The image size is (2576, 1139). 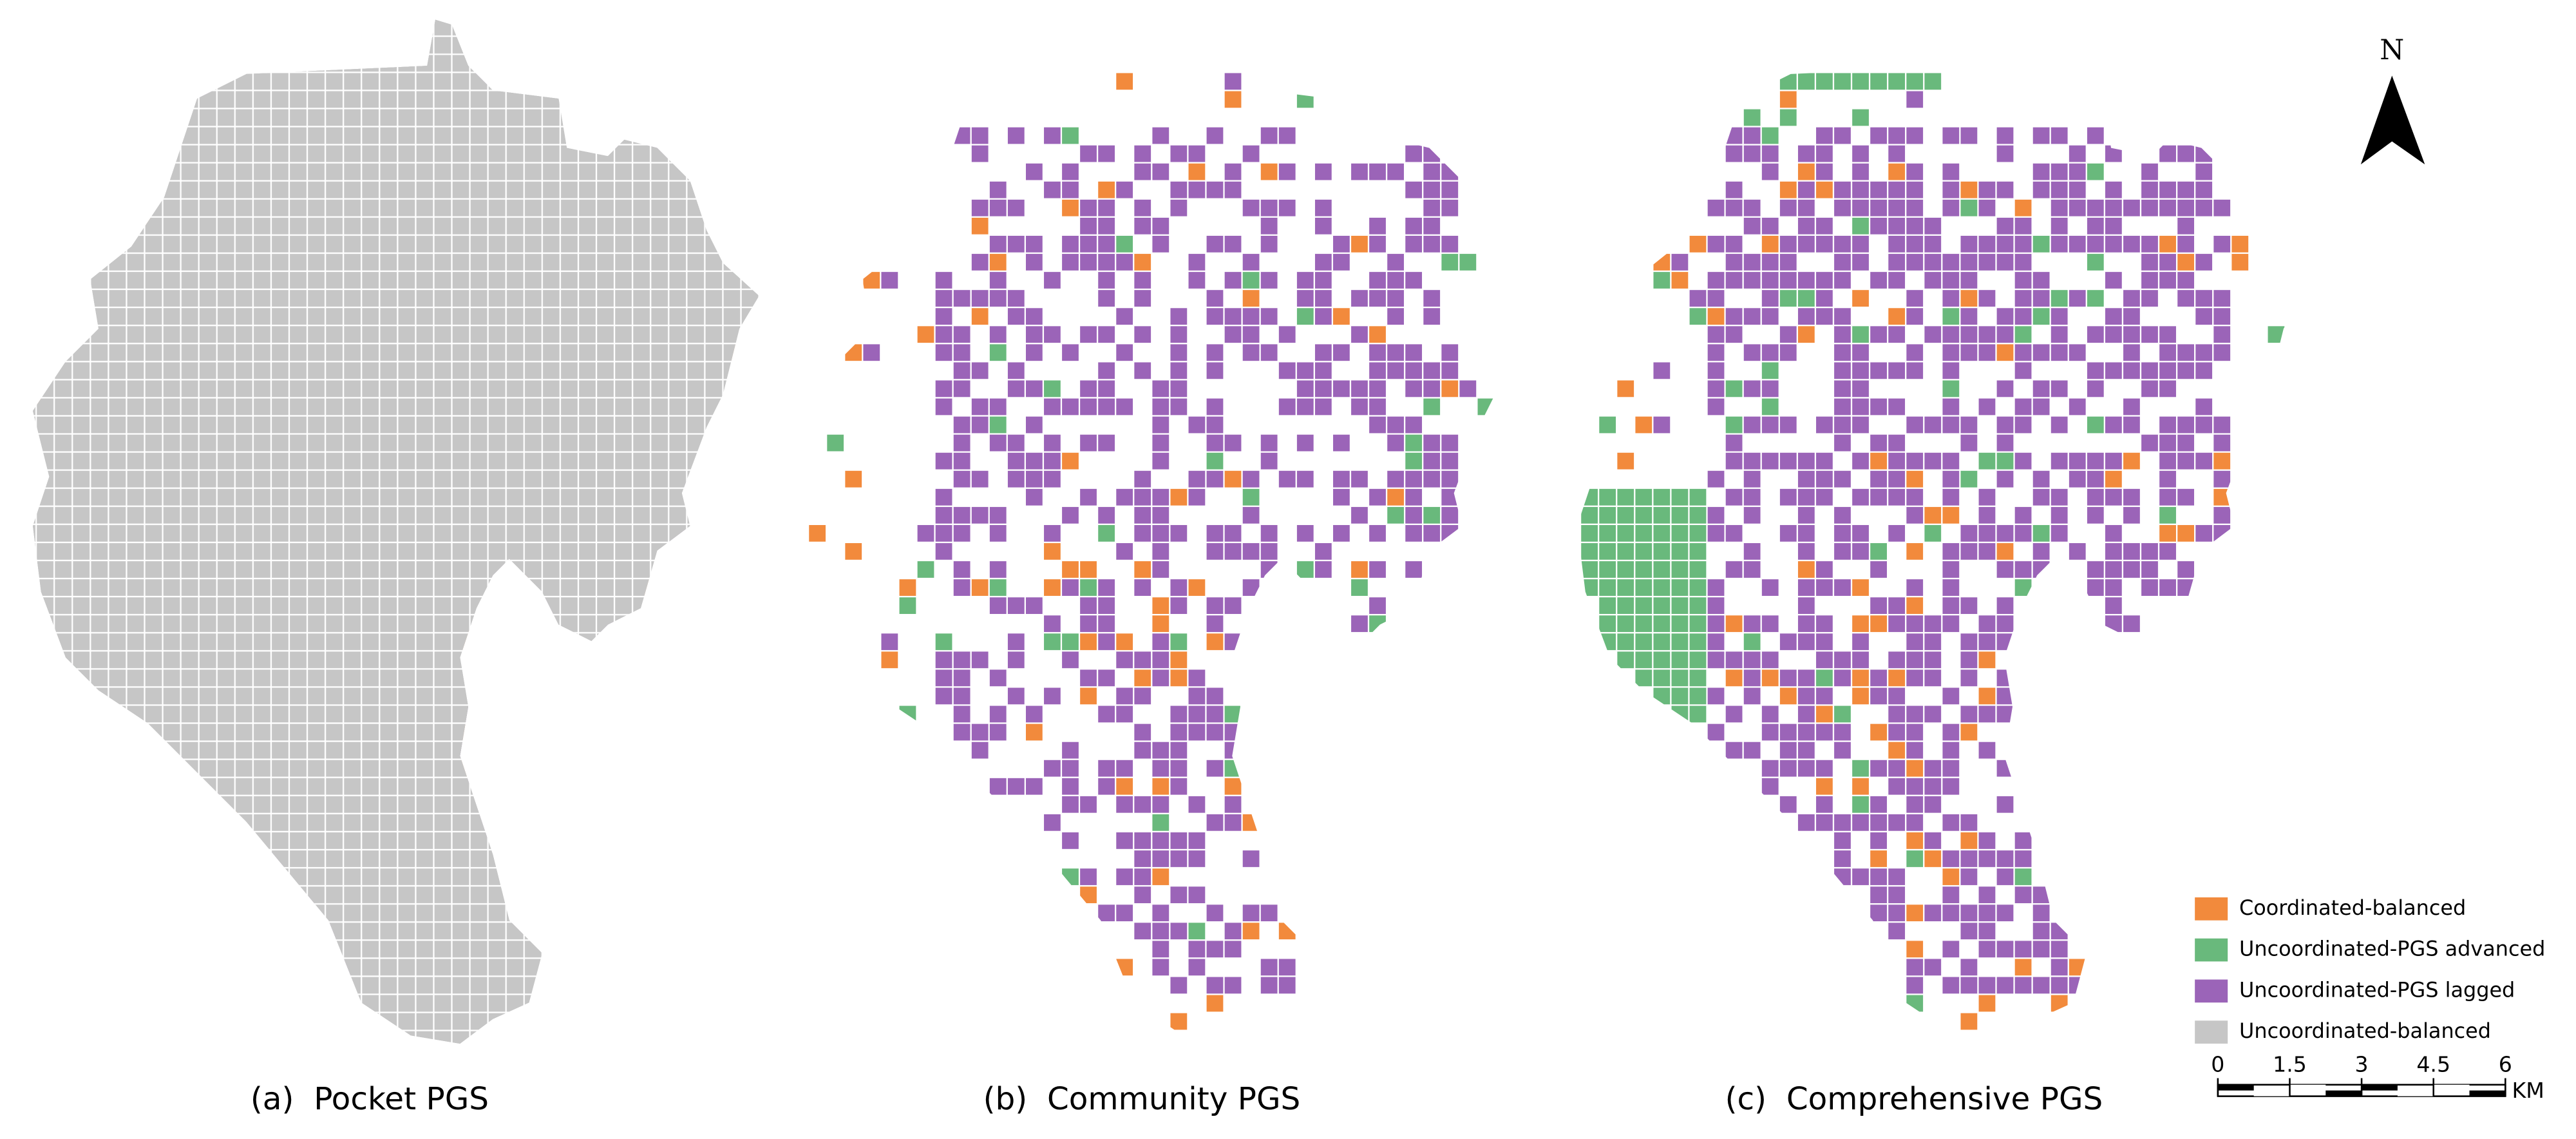 I want to click on scale-label: 1.5, so click(x=2290, y=1064).